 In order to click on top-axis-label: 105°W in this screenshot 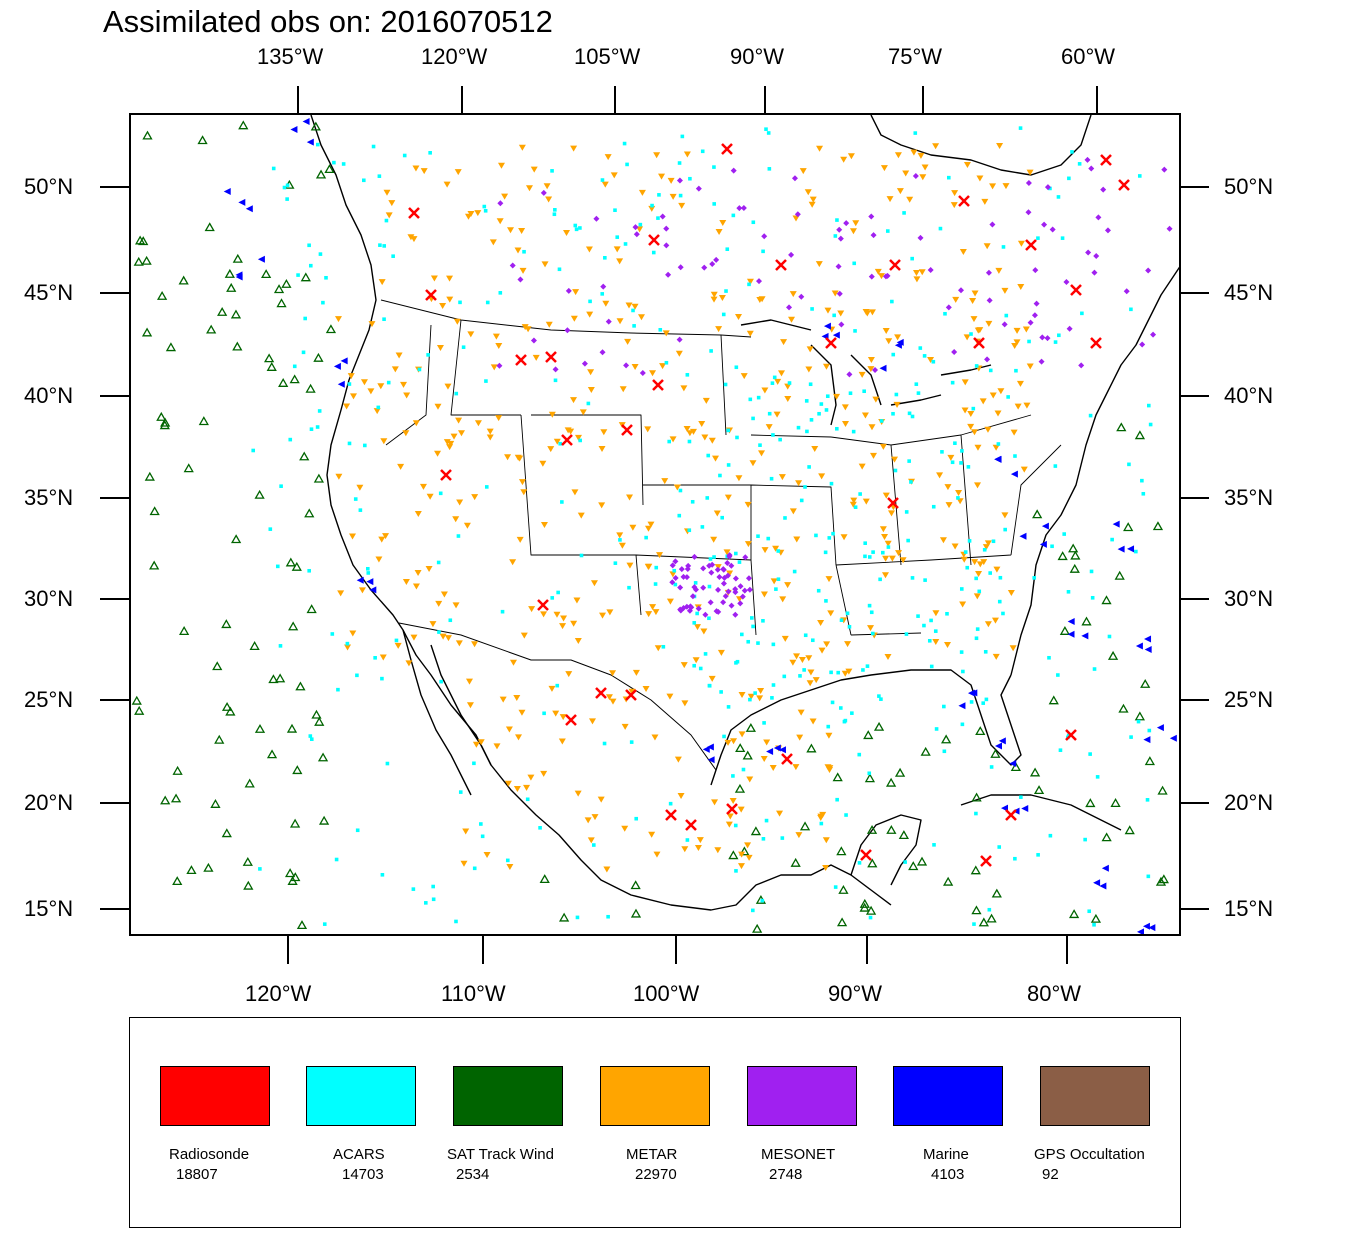, I will do `click(607, 56)`.